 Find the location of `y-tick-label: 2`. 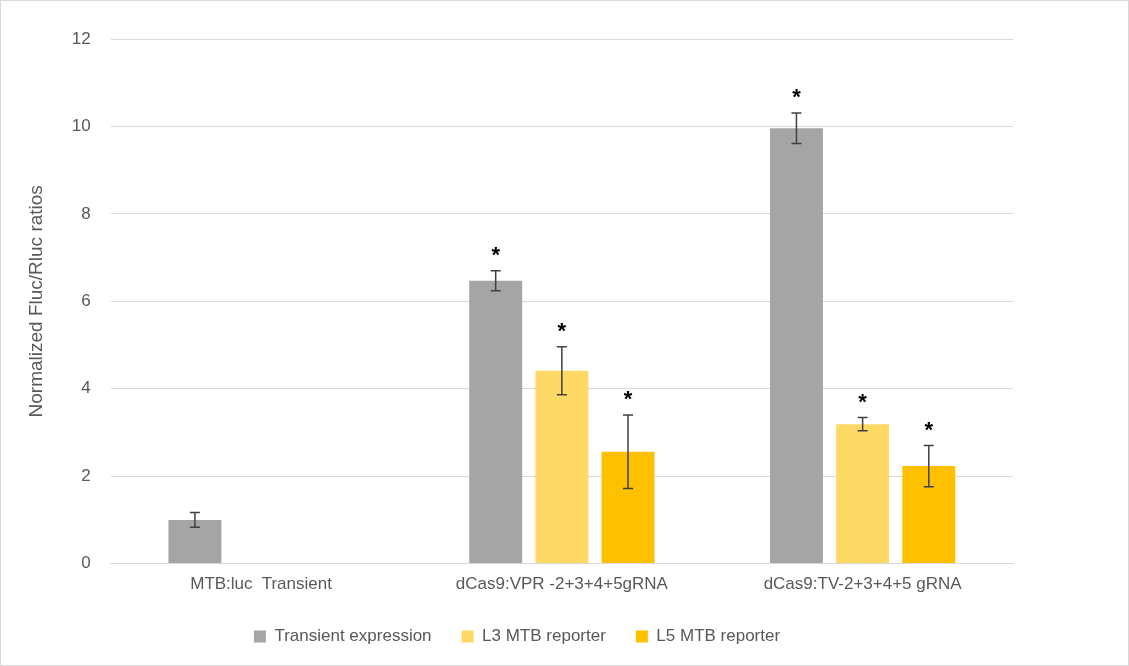

y-tick-label: 2 is located at coordinates (86, 475).